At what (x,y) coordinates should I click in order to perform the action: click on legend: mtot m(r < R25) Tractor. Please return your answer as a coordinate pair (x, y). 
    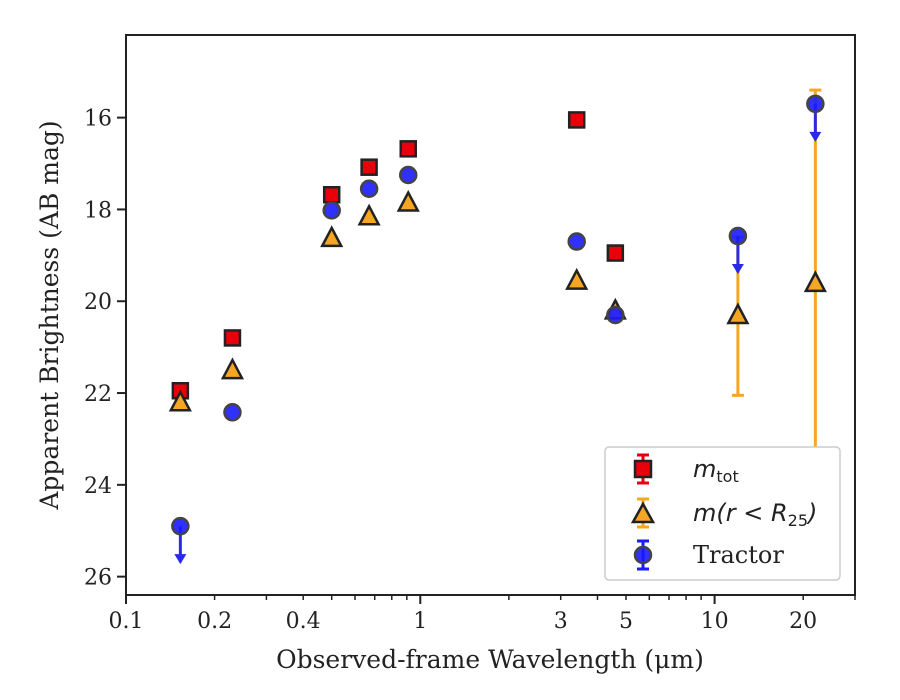
    Looking at the image, I should click on (722, 513).